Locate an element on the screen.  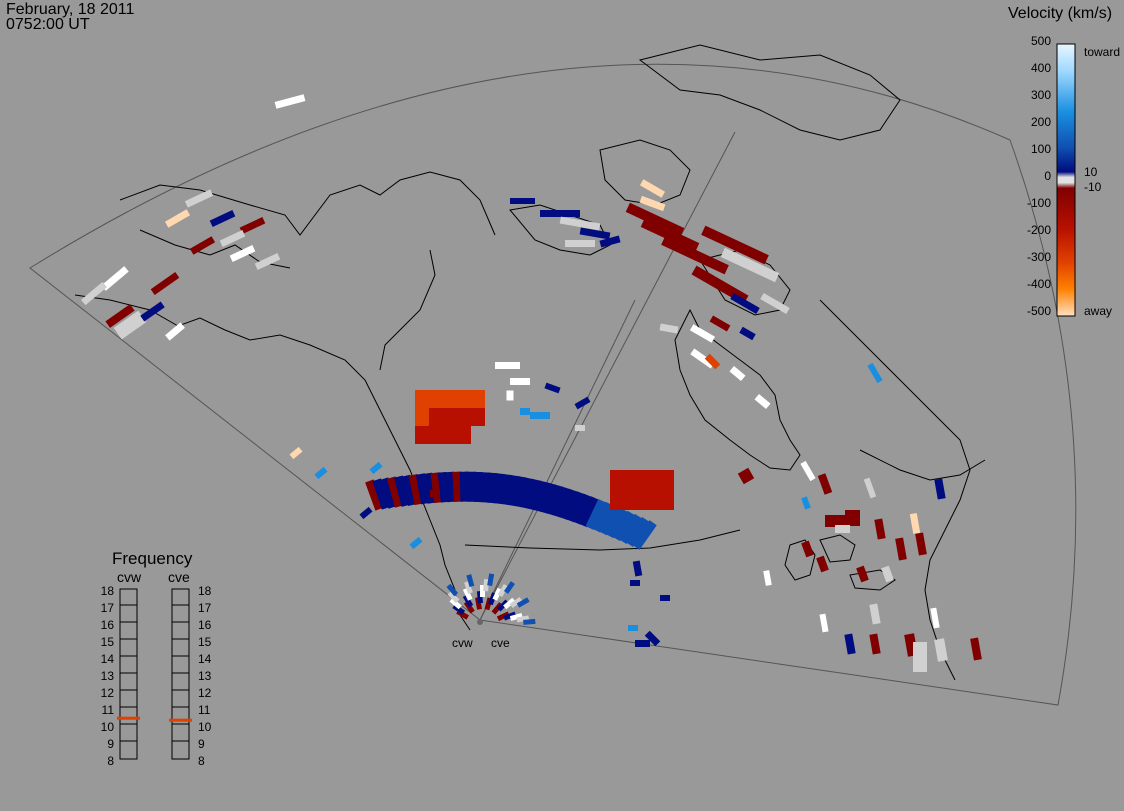
colorbar-tick: -200 is located at coordinates (1038, 230).